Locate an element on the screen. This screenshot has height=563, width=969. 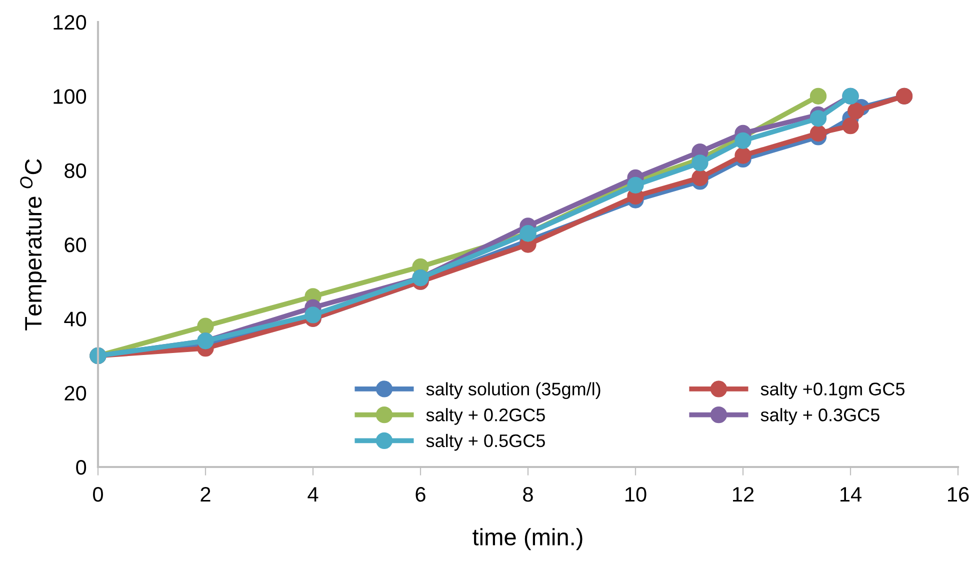
legend-label: salty + 0.2GC5 is located at coordinates (485, 416).